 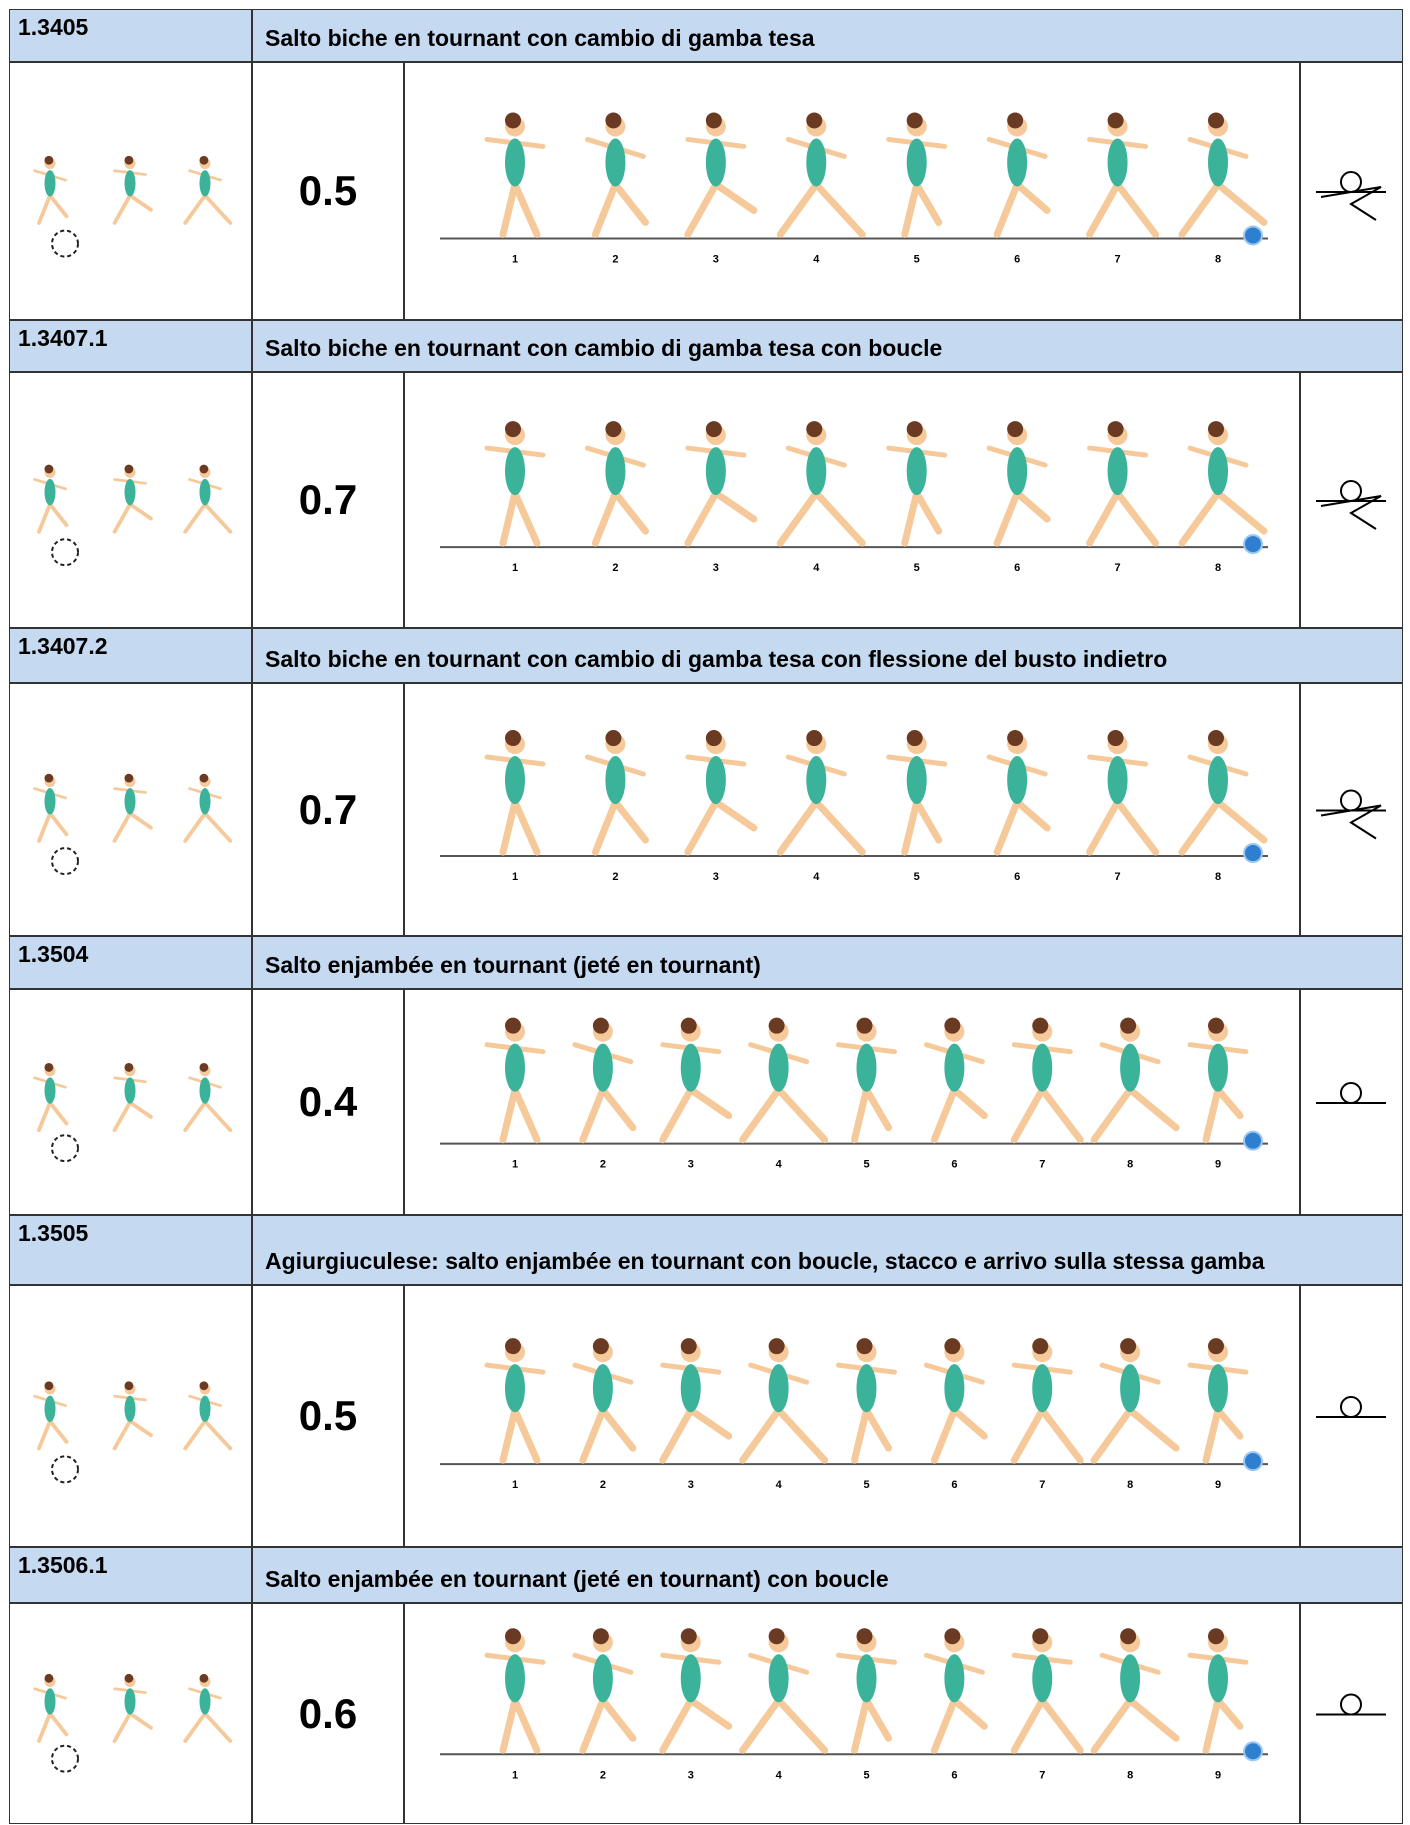 I want to click on symbol-drawing, so click(x=1351, y=1704).